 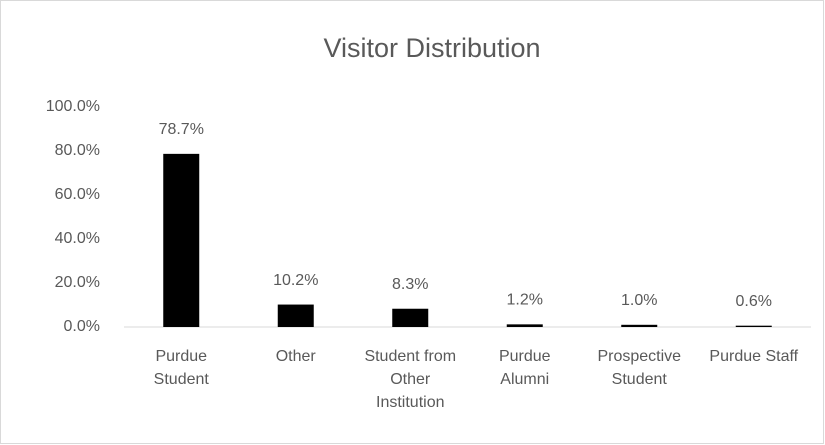 What do you see at coordinates (77, 238) in the screenshot?
I see `y-tick-label: 40.0%` at bounding box center [77, 238].